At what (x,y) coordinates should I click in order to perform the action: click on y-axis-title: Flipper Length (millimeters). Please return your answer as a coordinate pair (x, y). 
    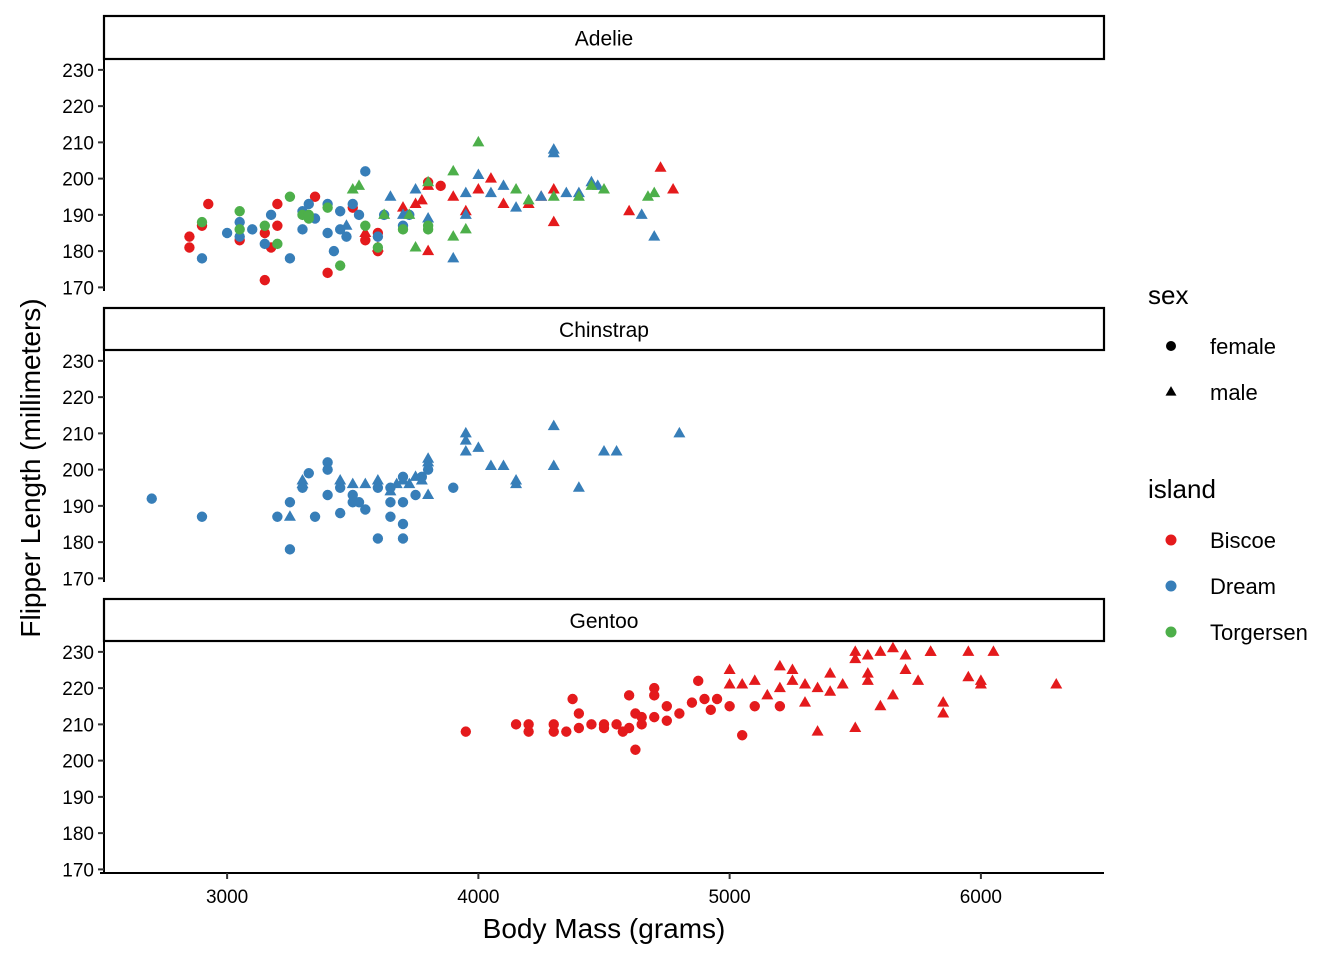
    Looking at the image, I should click on (30, 467).